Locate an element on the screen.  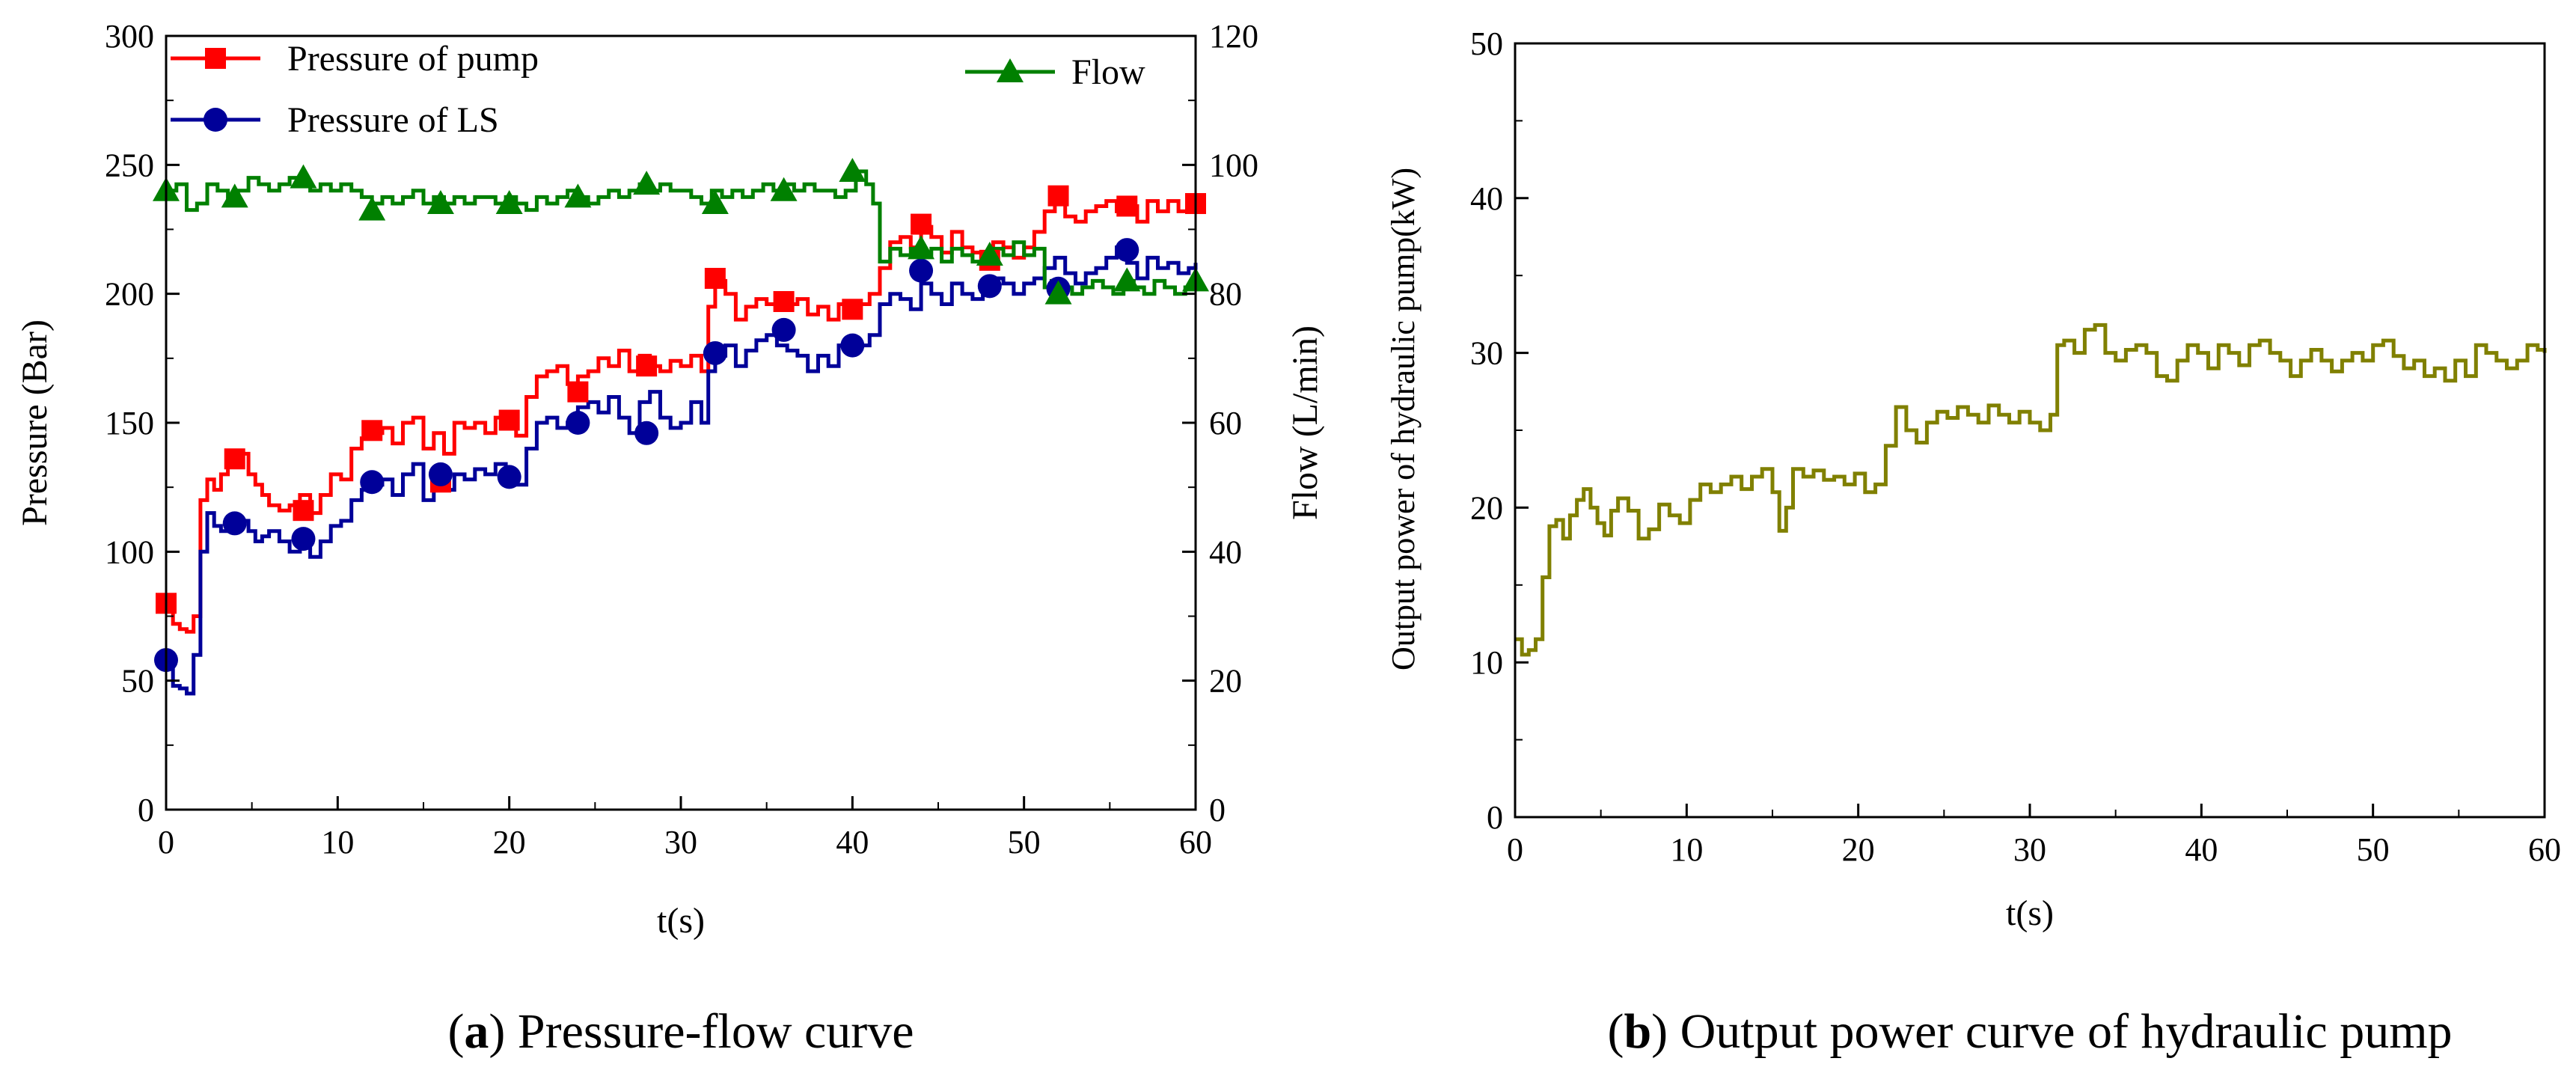
panel-a-y2-tick-label: 60 is located at coordinates (1225, 423).